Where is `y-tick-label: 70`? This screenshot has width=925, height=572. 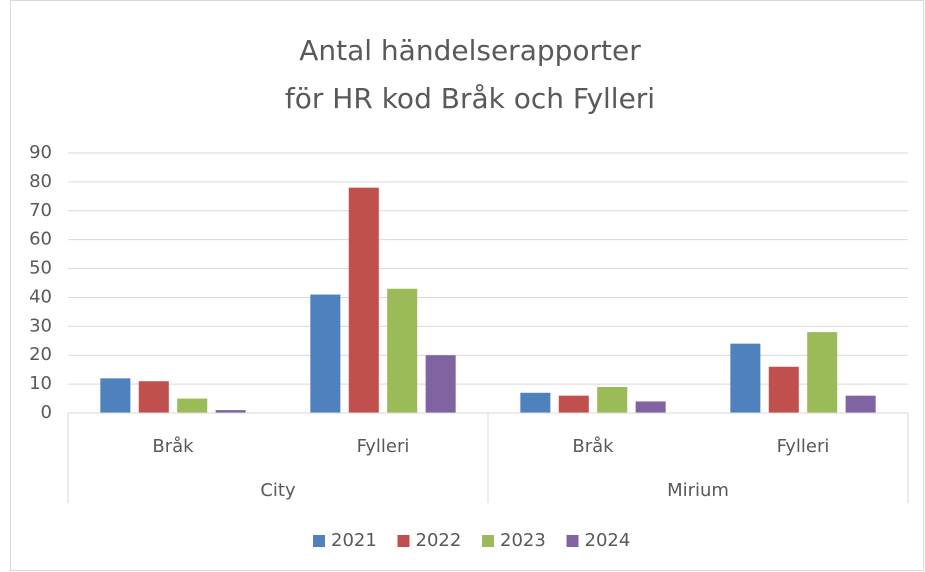
y-tick-label: 70 is located at coordinates (40, 210).